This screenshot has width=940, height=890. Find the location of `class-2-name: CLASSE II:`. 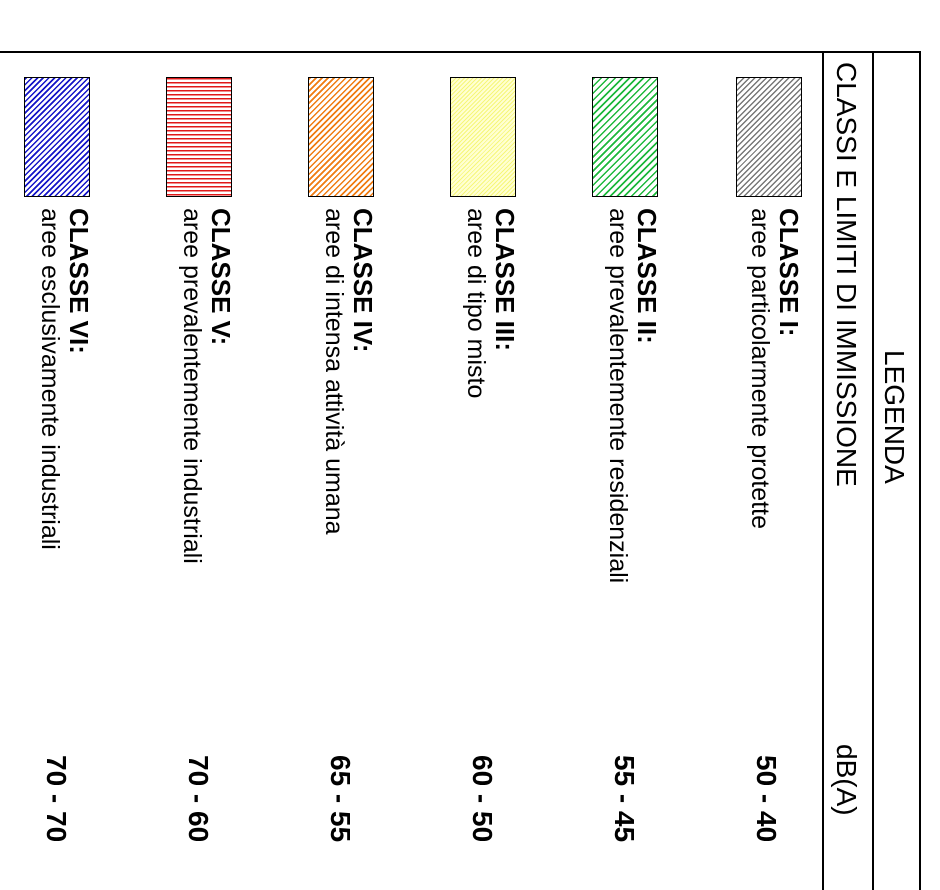

class-2-name: CLASSE II: is located at coordinates (646, 276).